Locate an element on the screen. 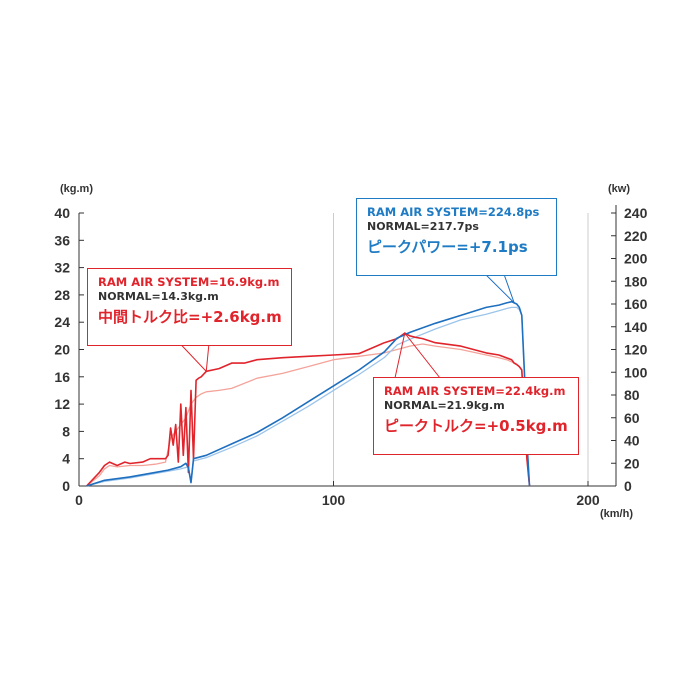 This screenshot has width=700, height=700. y-right-tick-label: 100 is located at coordinates (636, 372).